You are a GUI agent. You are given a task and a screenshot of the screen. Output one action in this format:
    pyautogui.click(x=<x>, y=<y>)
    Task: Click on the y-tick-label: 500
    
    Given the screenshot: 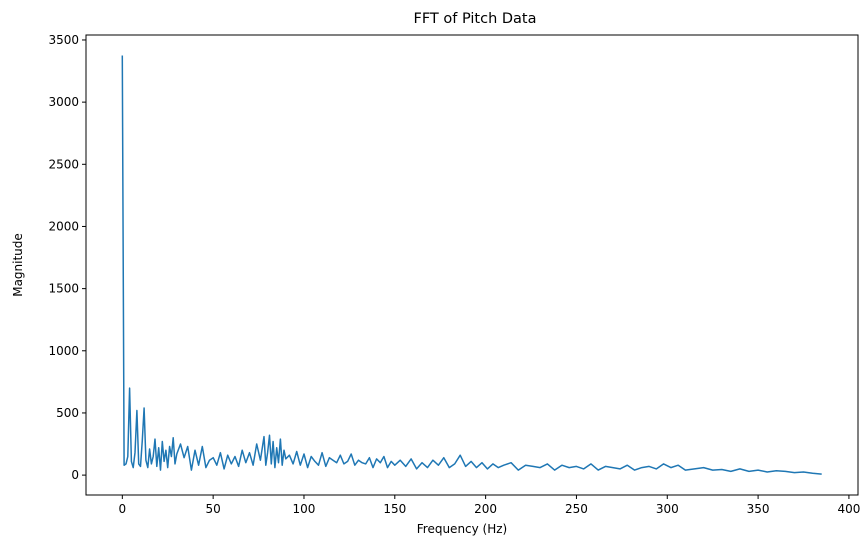 What is the action you would take?
    pyautogui.click(x=67, y=413)
    